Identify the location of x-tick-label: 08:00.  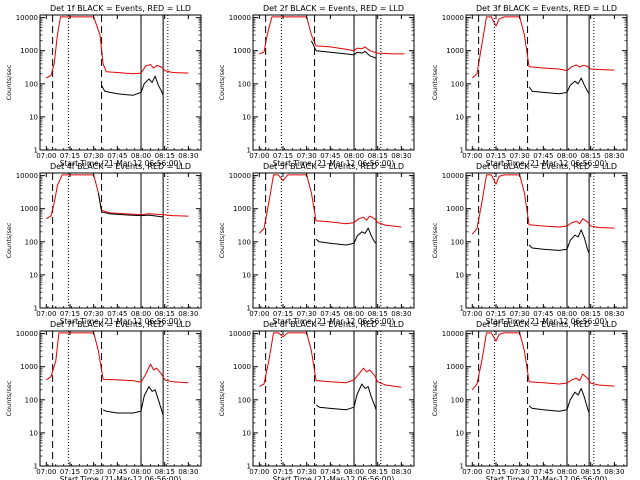
(141, 314).